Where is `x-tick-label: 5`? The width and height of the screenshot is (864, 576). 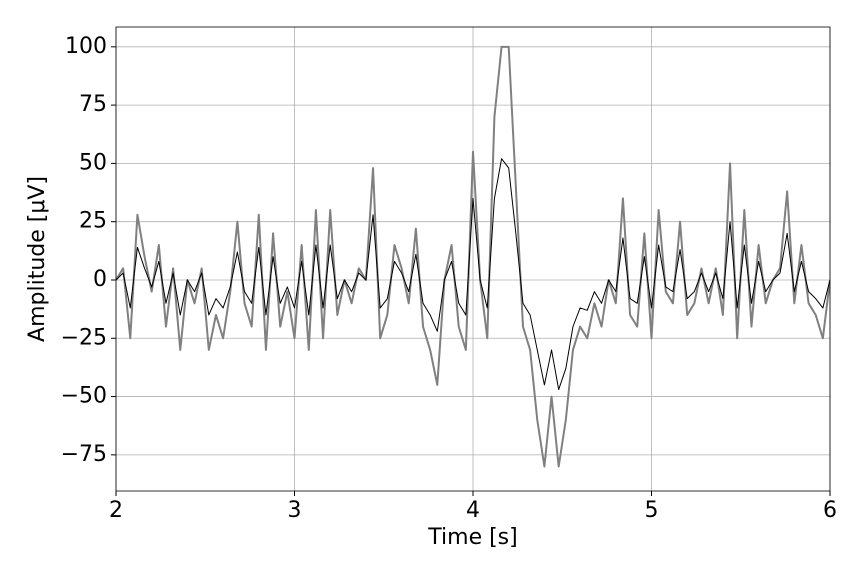 x-tick-label: 5 is located at coordinates (652, 510).